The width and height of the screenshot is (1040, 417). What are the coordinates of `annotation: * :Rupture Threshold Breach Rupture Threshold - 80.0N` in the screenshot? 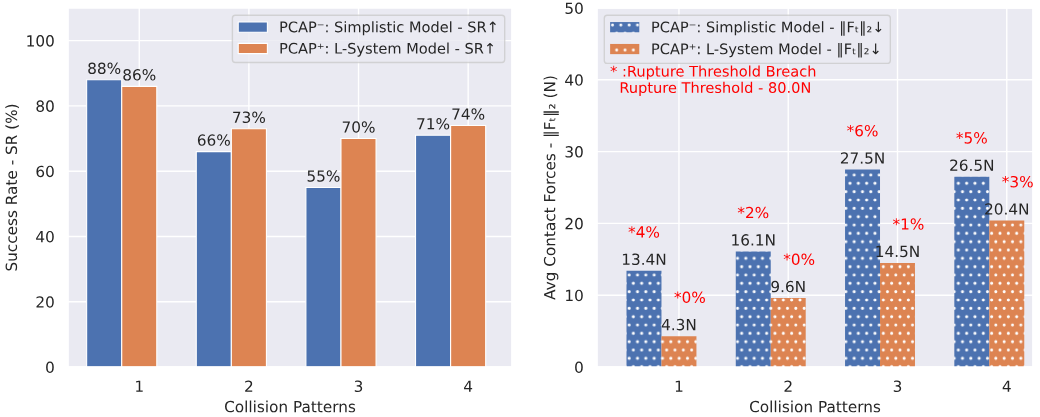 It's located at (713, 80).